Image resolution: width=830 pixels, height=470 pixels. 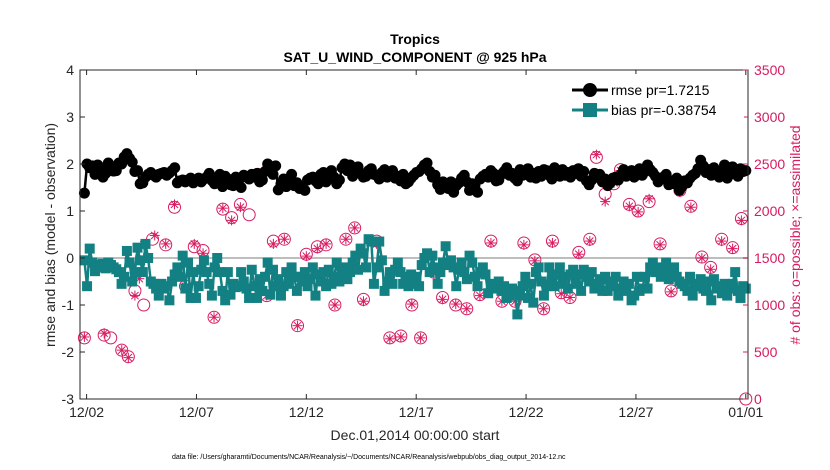 I want to click on x-tick-label: 12/27, so click(x=635, y=412).